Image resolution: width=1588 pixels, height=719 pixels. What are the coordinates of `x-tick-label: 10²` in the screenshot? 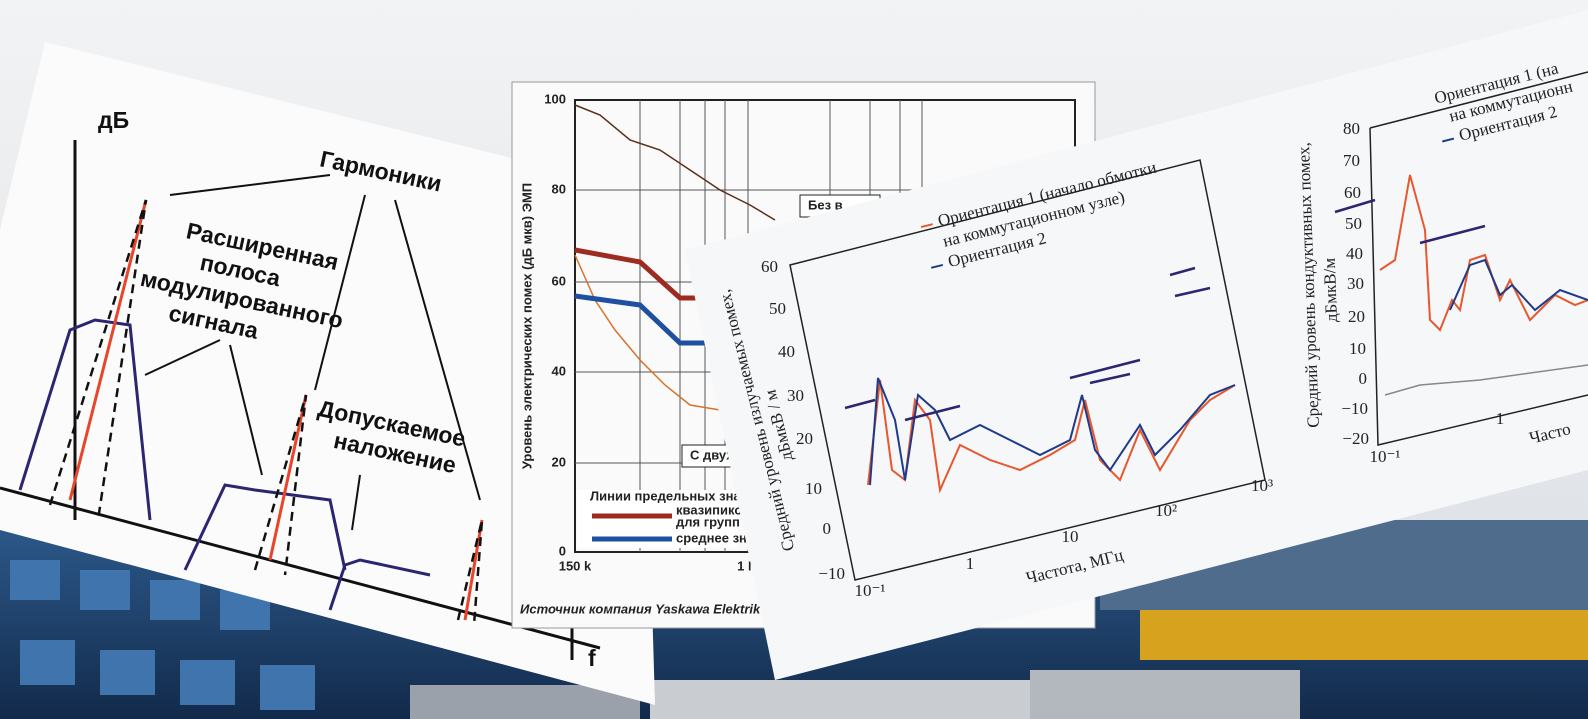 It's located at (1166, 510).